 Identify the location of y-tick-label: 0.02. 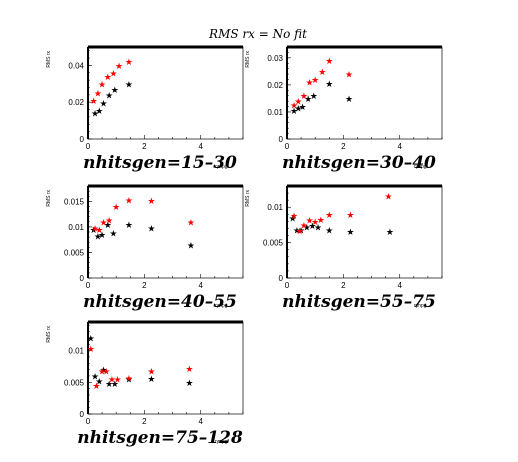
(275, 85).